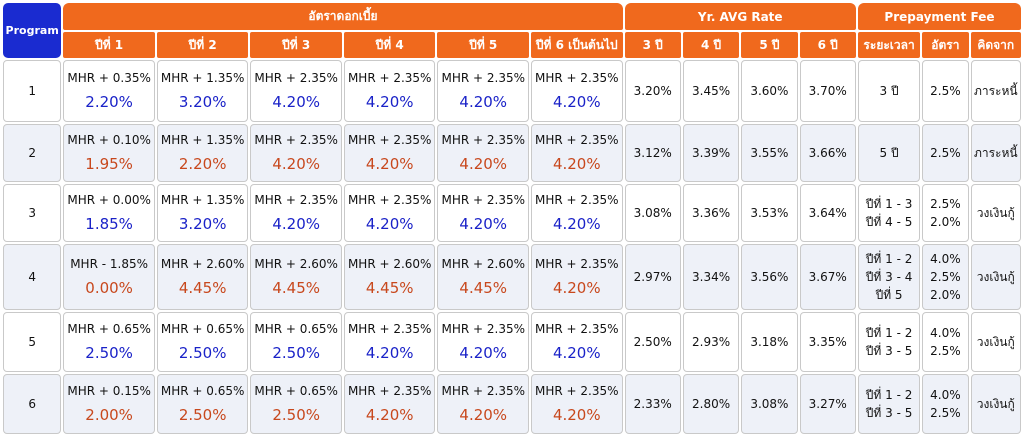  I want to click on avg-rate-group-header: Yr. AVG Rate, so click(740, 16).